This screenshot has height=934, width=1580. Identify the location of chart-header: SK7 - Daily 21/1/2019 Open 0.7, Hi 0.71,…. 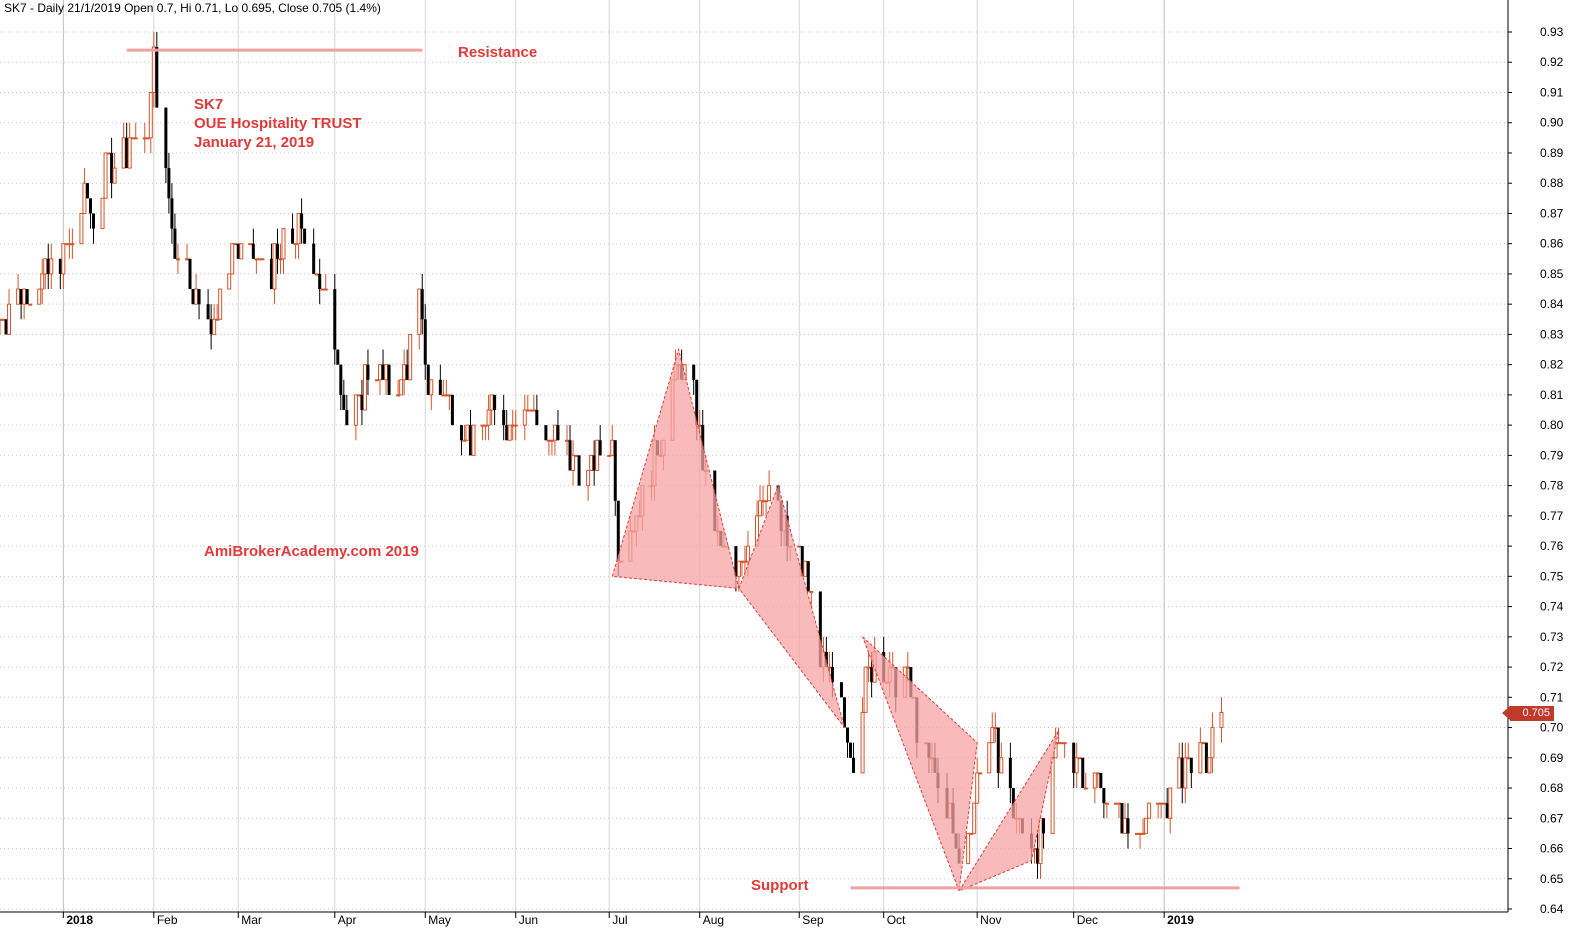
(192, 8).